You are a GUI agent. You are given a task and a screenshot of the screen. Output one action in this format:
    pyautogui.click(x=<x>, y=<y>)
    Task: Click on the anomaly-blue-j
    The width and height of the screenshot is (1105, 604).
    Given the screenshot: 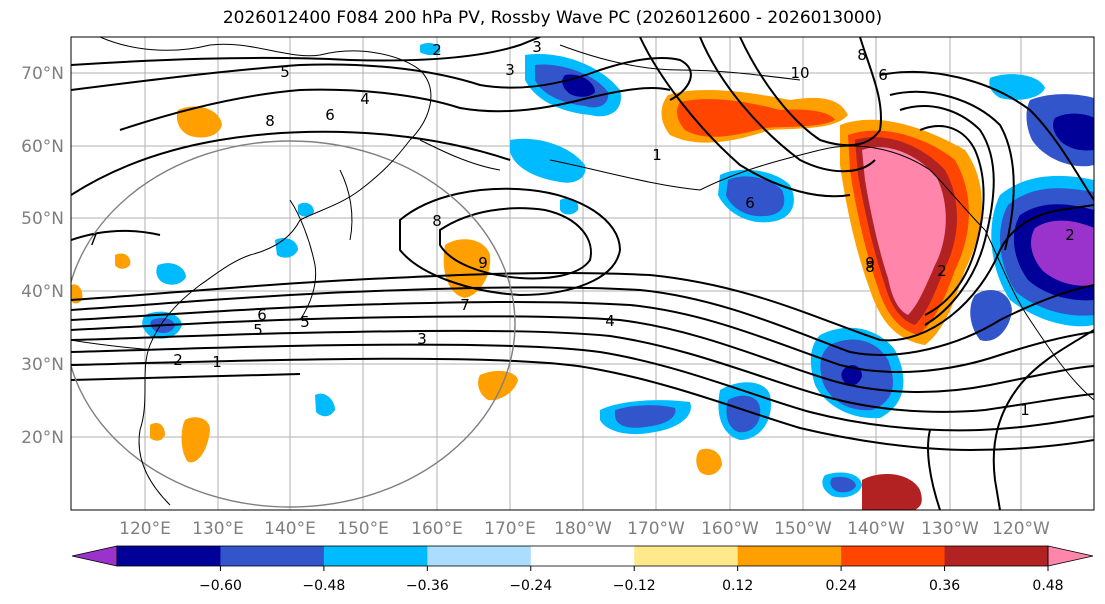 What is the action you would take?
    pyautogui.click(x=430, y=48)
    